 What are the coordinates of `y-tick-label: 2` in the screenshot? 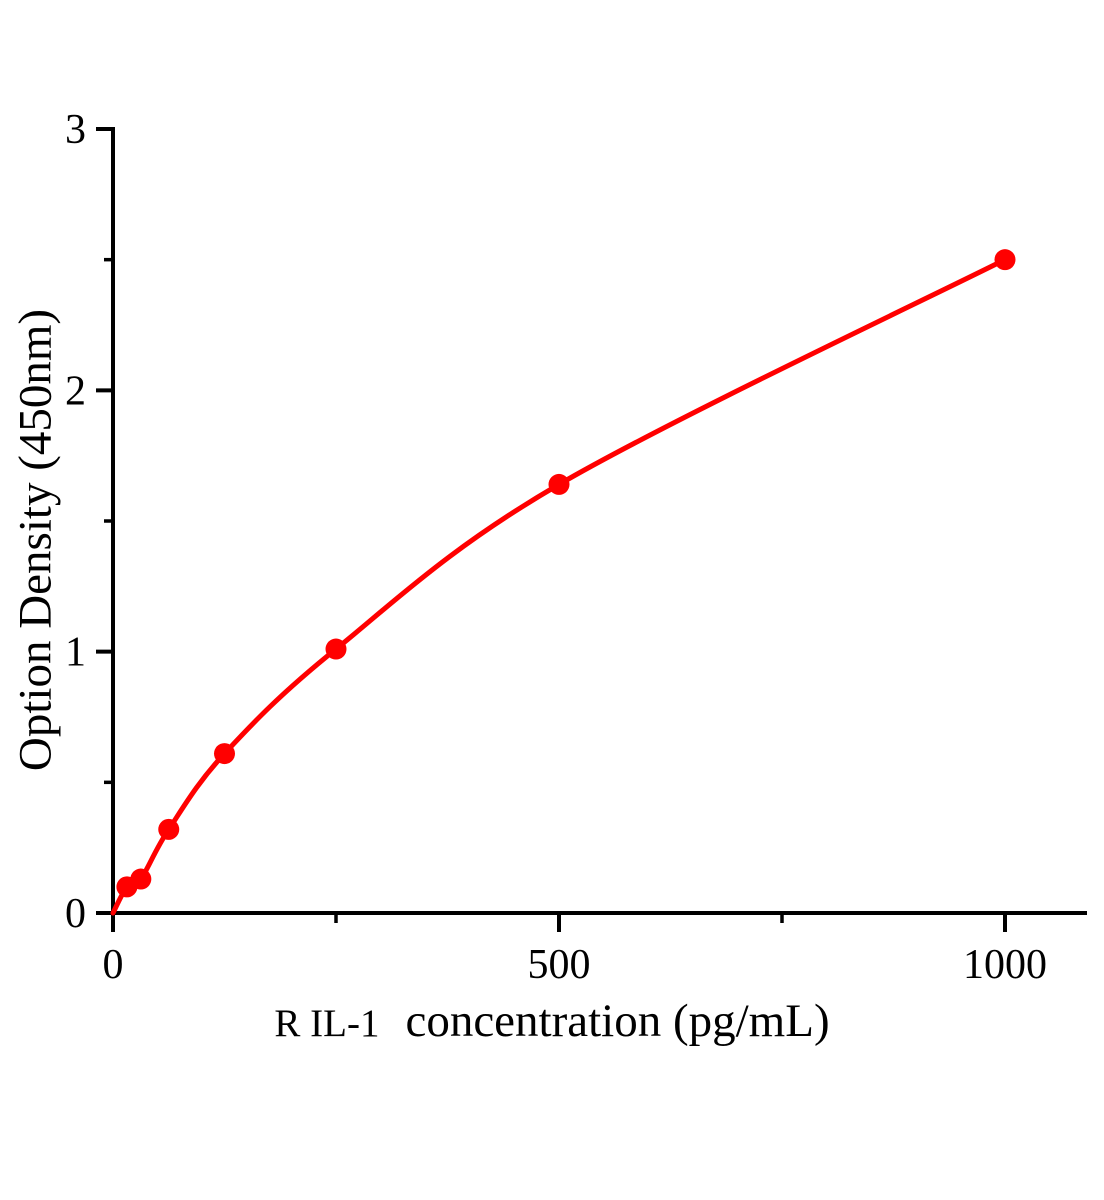 It's located at (75, 391).